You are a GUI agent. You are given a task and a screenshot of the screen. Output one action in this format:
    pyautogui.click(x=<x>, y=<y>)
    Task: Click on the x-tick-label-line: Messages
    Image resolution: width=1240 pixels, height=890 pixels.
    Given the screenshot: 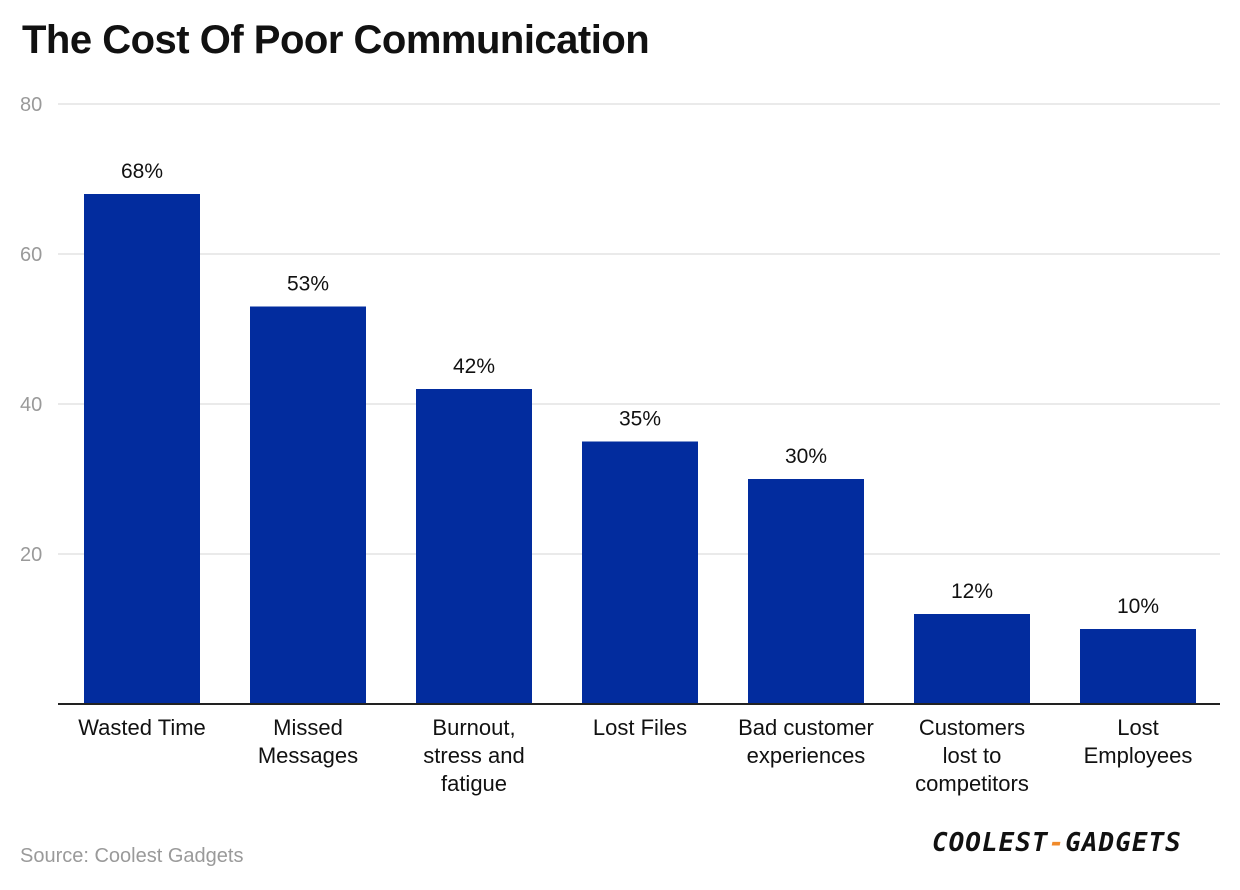 What is the action you would take?
    pyautogui.click(x=308, y=755)
    